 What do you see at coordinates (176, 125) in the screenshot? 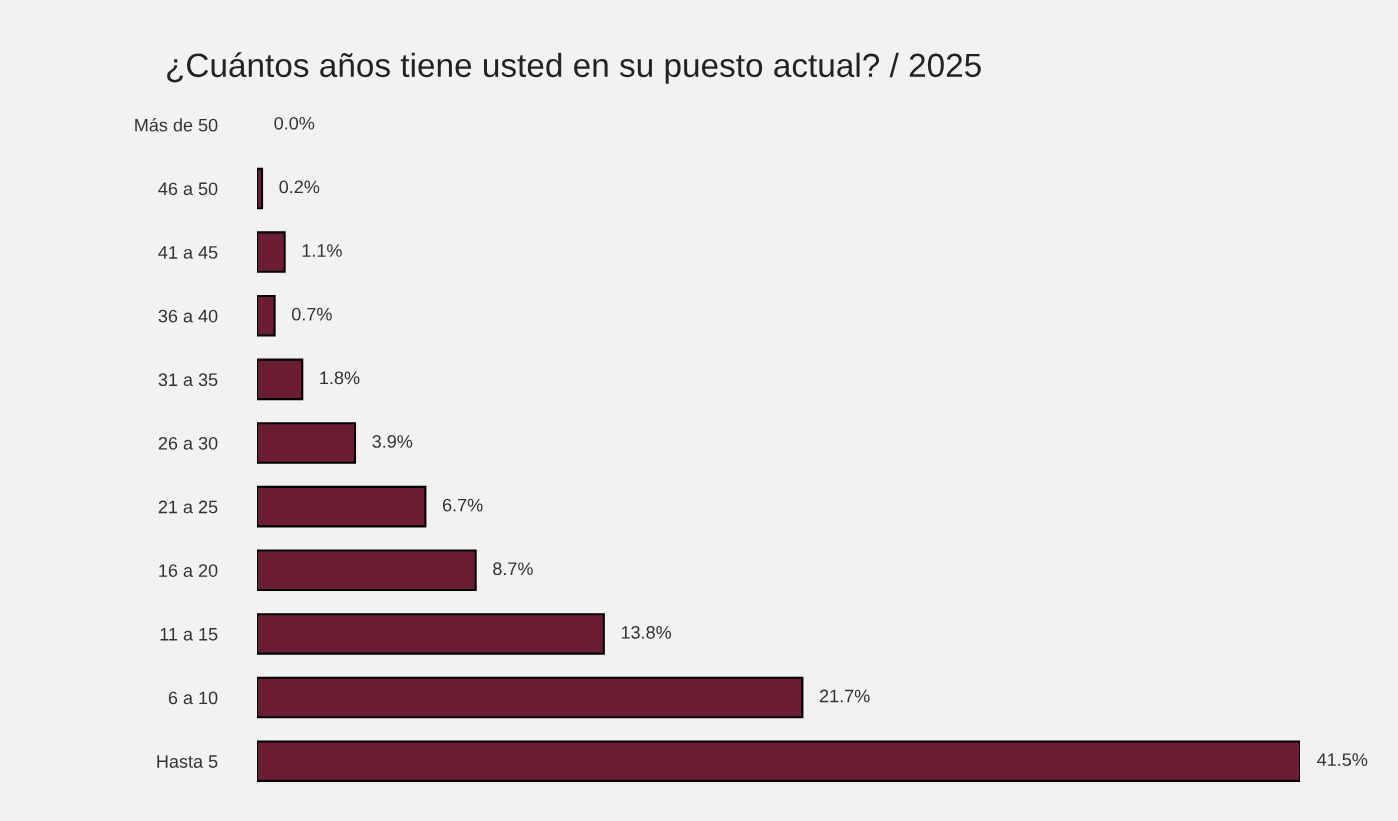
I see `y-tick-label: Más de 50` at bounding box center [176, 125].